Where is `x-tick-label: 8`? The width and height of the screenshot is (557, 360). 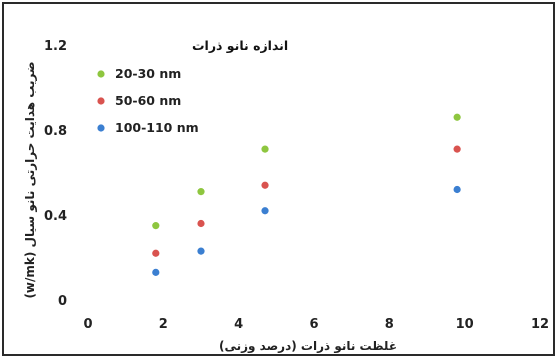 x-tick-label: 8 is located at coordinates (389, 324).